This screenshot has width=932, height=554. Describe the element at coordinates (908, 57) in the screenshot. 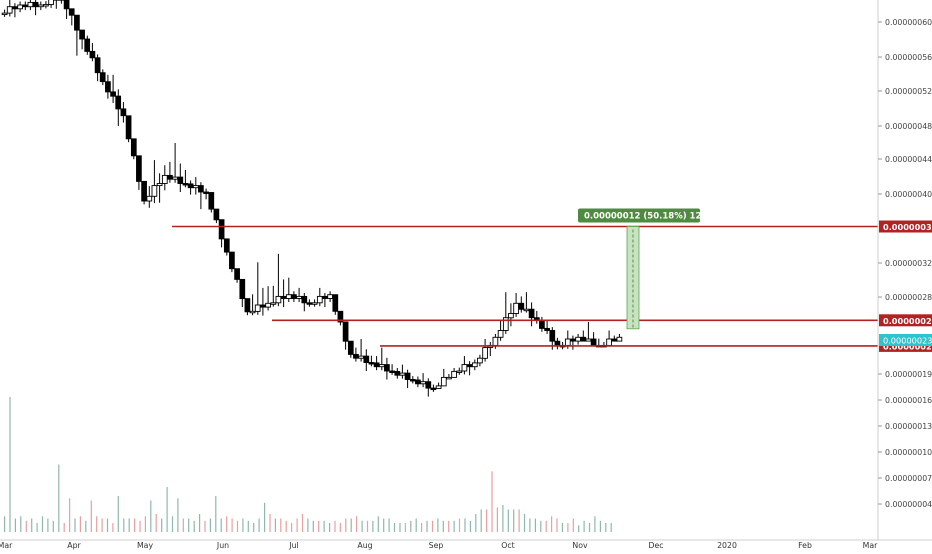

I see `price-tick-label: 0.00000056` at that location.